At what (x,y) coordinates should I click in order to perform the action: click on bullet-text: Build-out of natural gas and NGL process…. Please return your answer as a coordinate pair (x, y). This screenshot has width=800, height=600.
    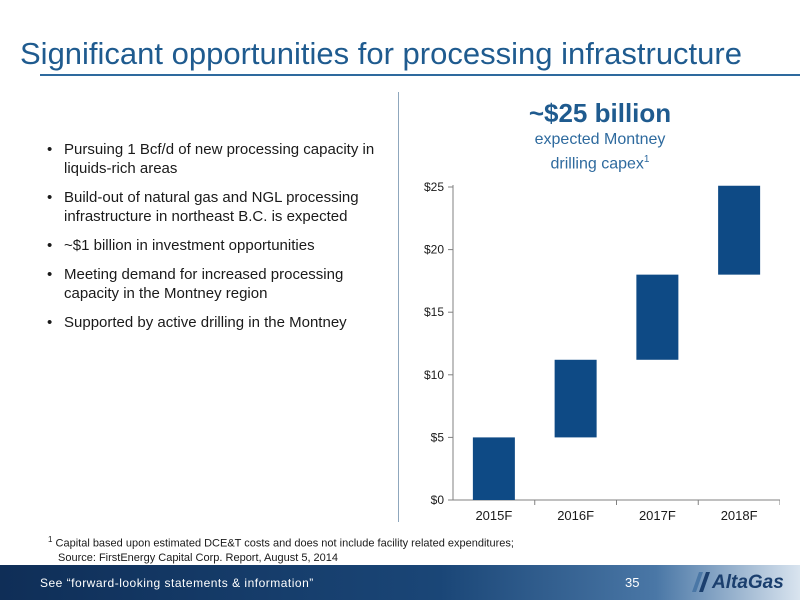
    Looking at the image, I should click on (211, 207).